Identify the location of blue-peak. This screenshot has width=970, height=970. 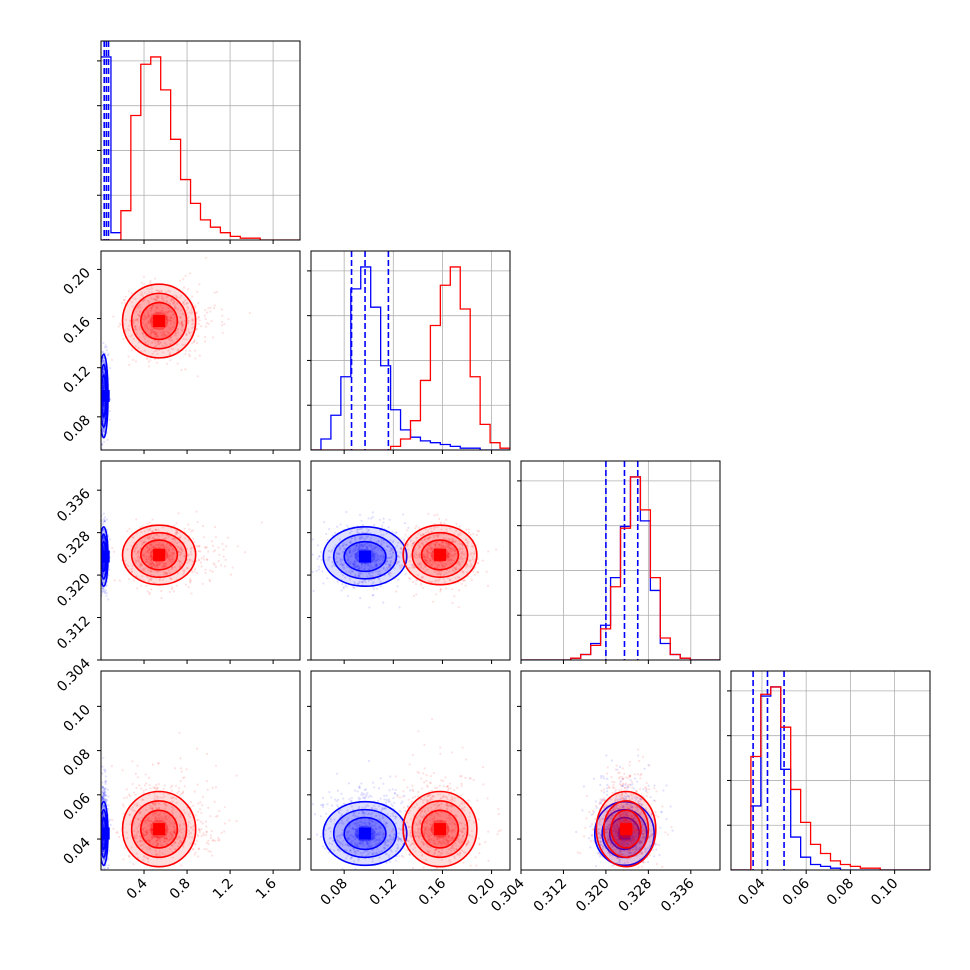
(105, 395).